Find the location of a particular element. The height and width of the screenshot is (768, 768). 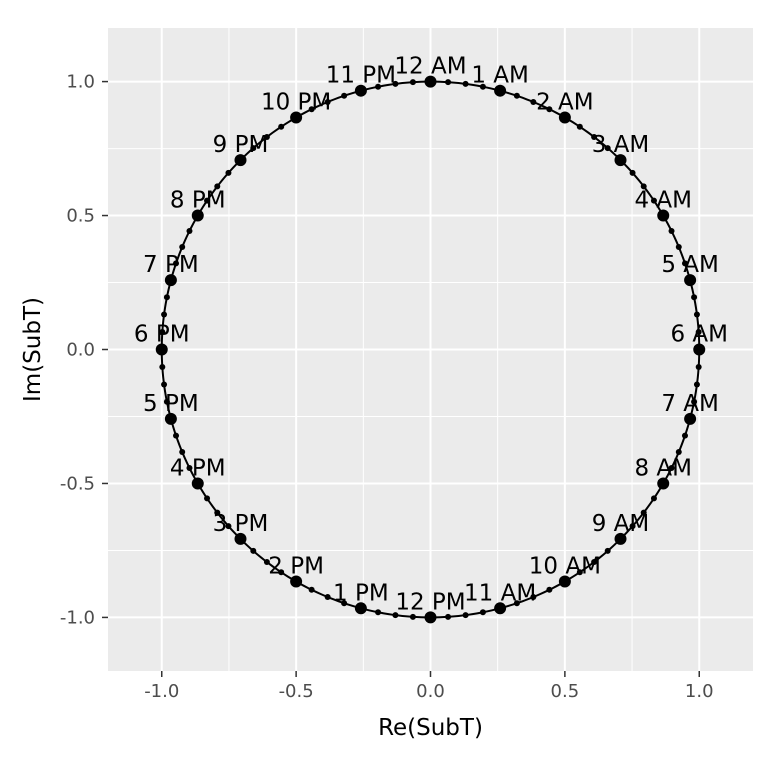

hour-label: 3 AM is located at coordinates (621, 145).